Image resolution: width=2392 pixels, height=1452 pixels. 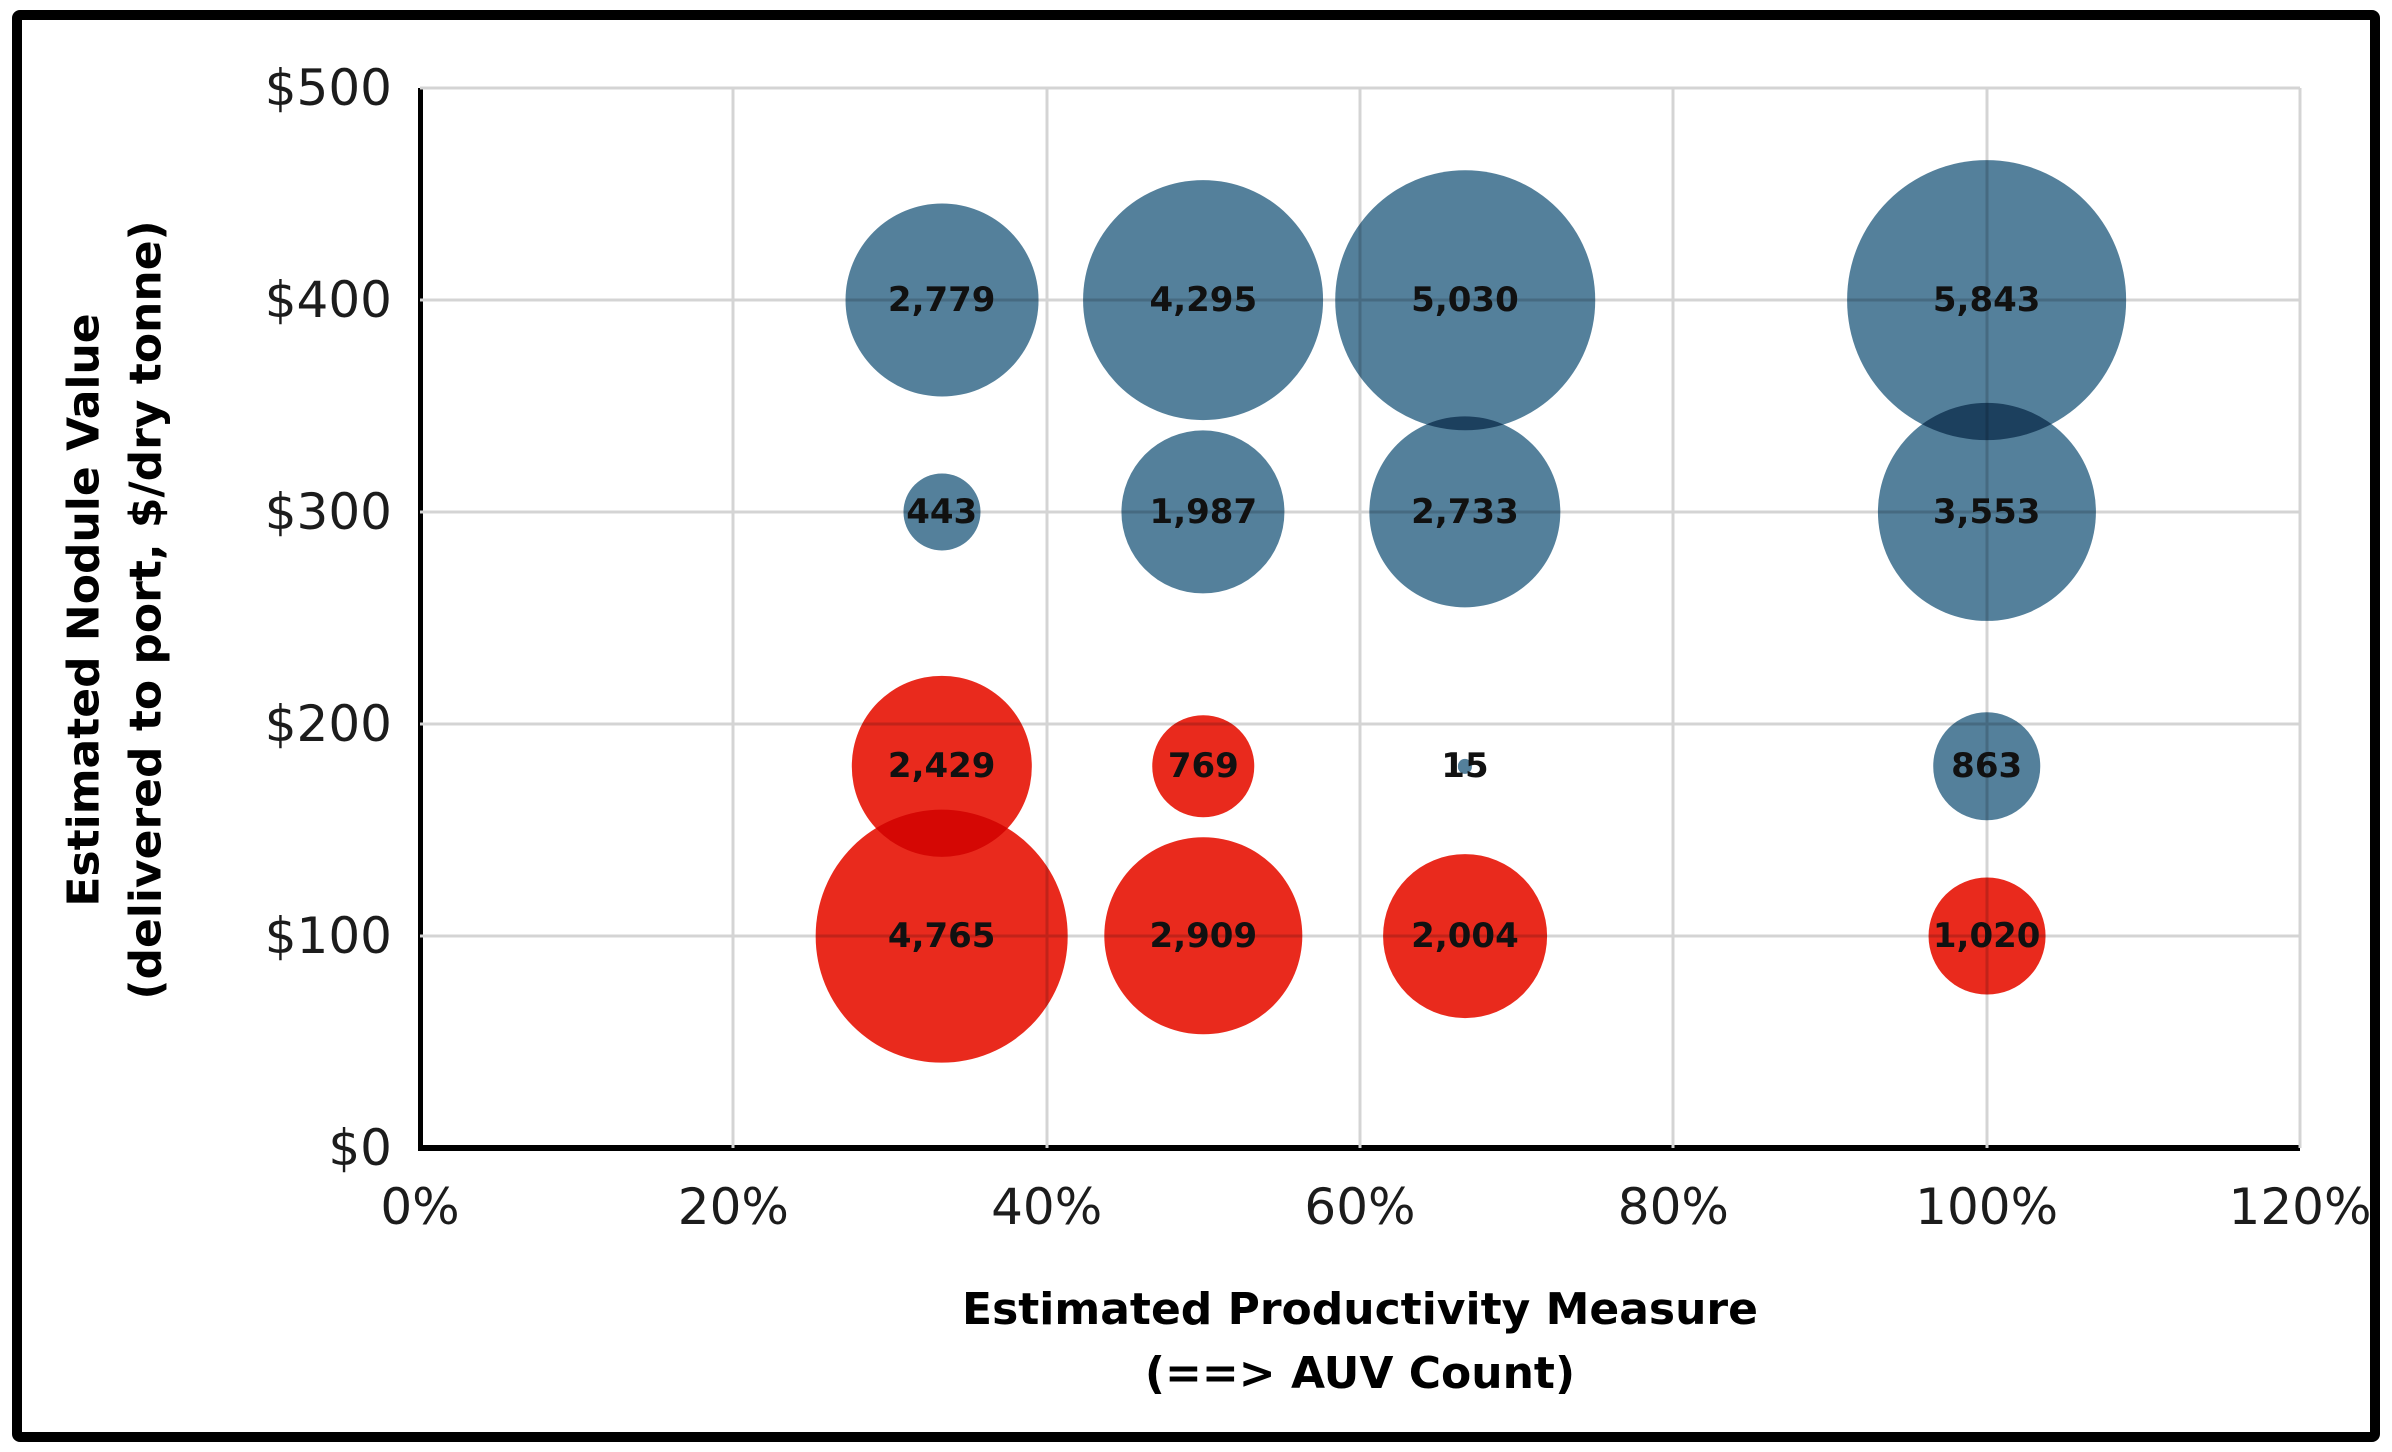 I want to click on bubble-data-label: 2,779, so click(x=941, y=300).